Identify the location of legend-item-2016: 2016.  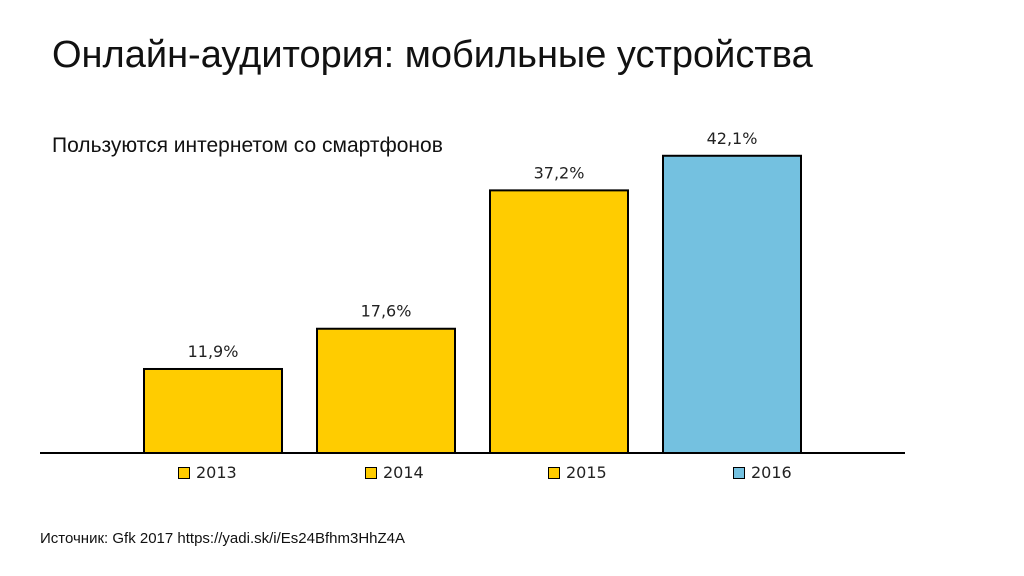
(762, 472).